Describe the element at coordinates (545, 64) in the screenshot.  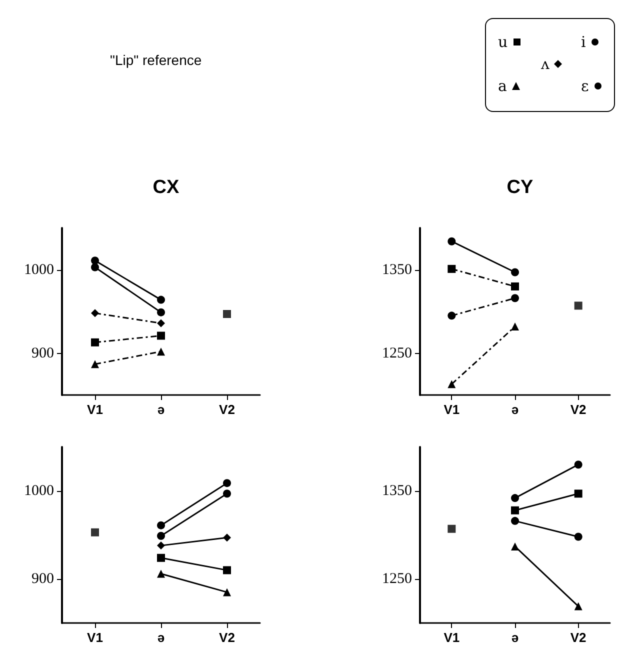
I see `legend-label: ʌ` at that location.